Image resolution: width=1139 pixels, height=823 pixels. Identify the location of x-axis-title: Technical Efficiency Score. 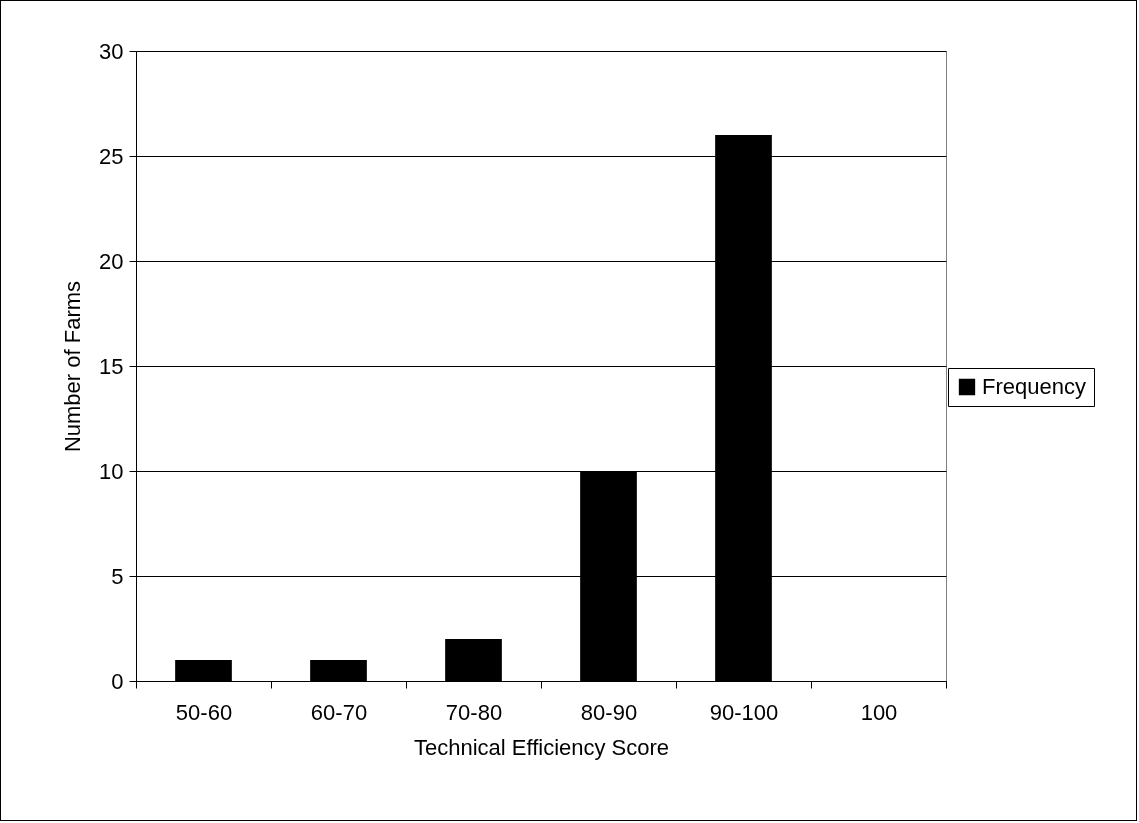
(541, 747).